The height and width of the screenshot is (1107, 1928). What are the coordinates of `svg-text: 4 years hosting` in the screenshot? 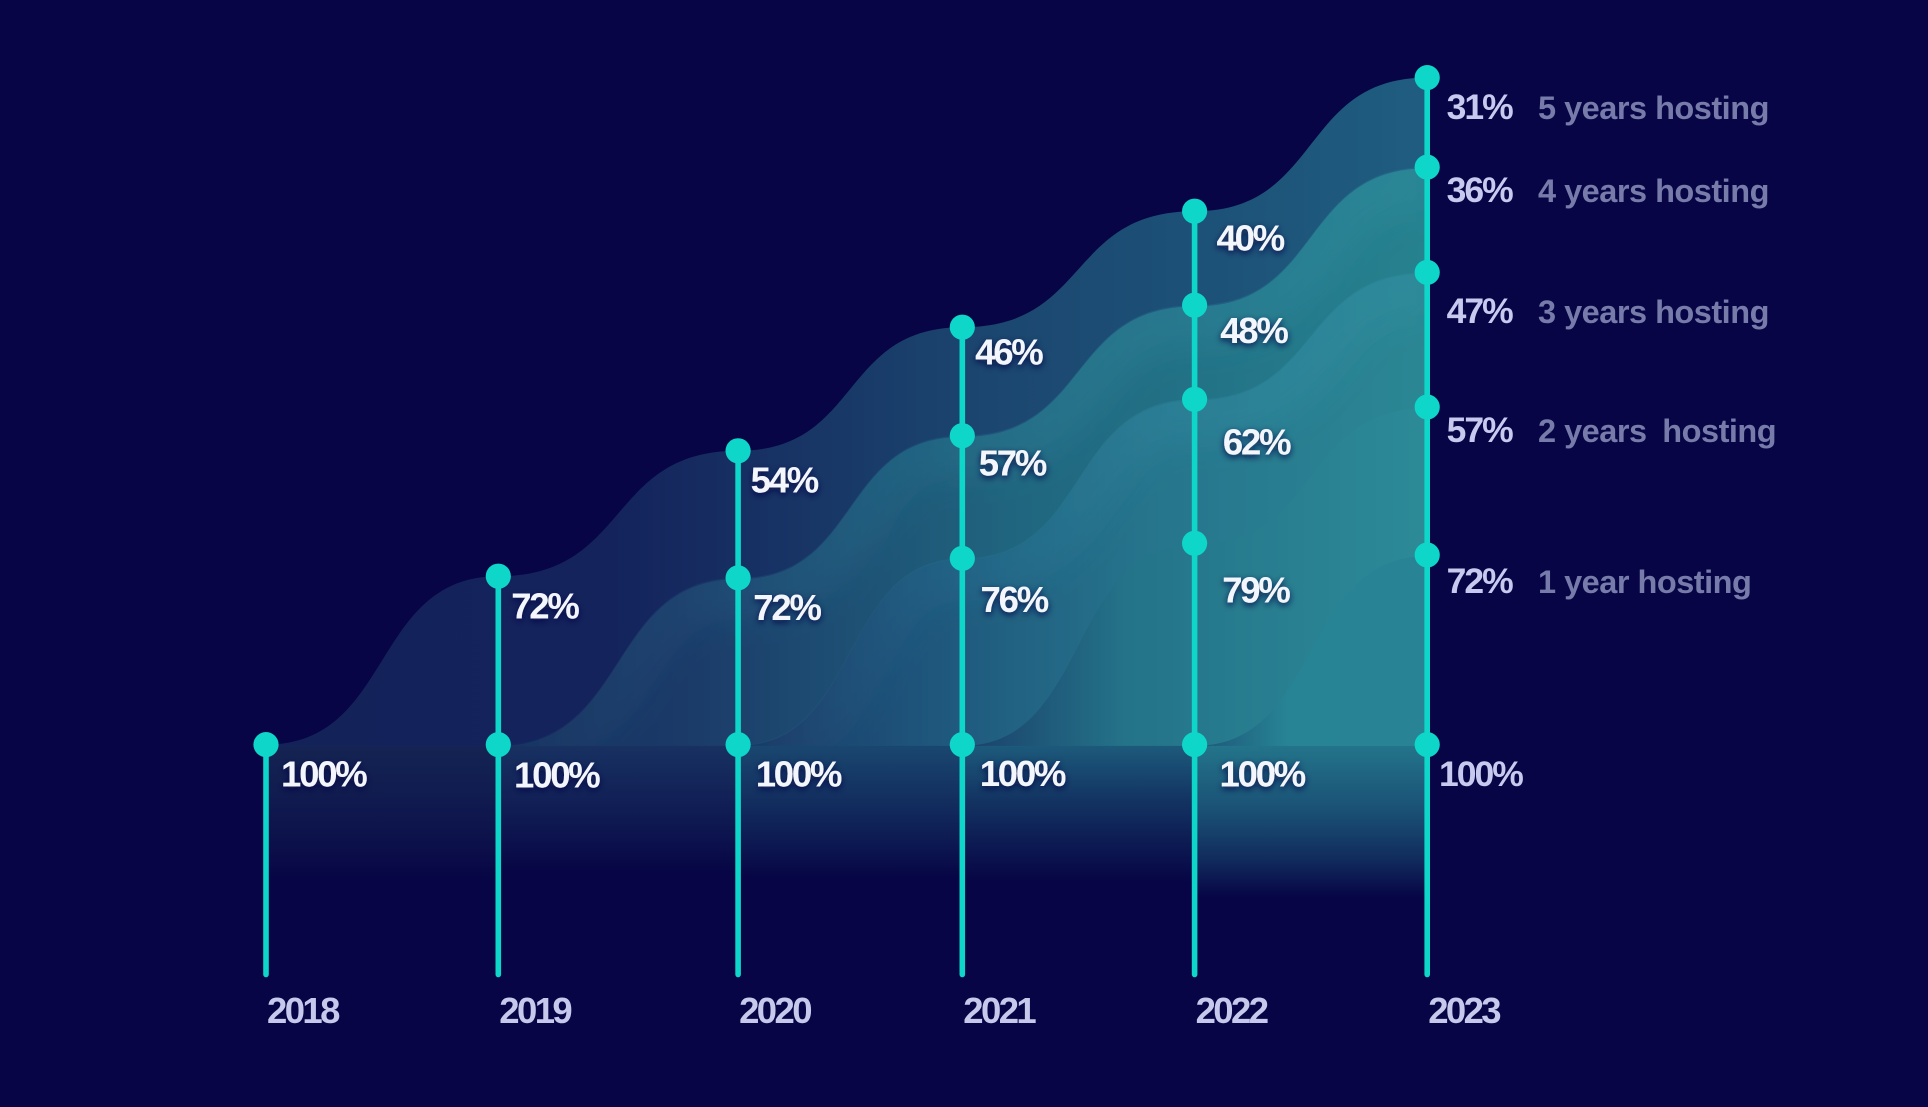 It's located at (1653, 191).